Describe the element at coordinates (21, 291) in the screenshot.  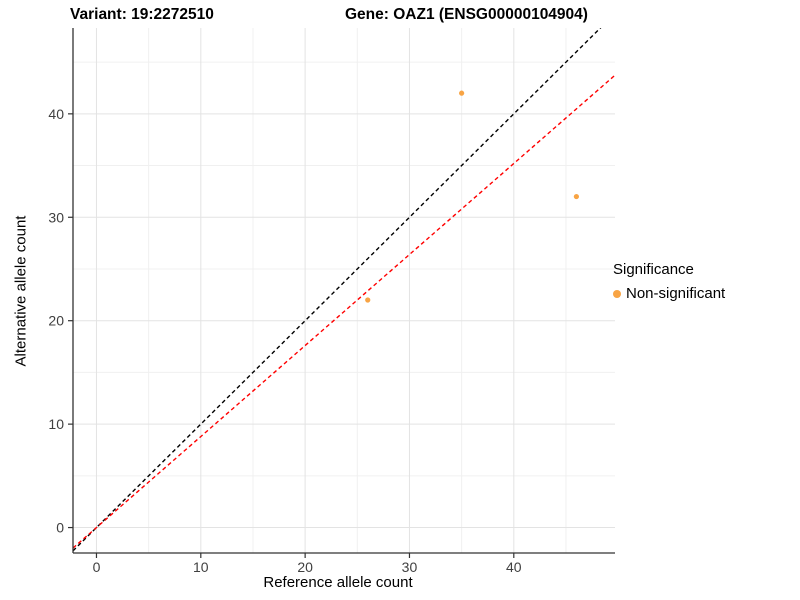
I see `y-axis-label: Alternative allele count` at that location.